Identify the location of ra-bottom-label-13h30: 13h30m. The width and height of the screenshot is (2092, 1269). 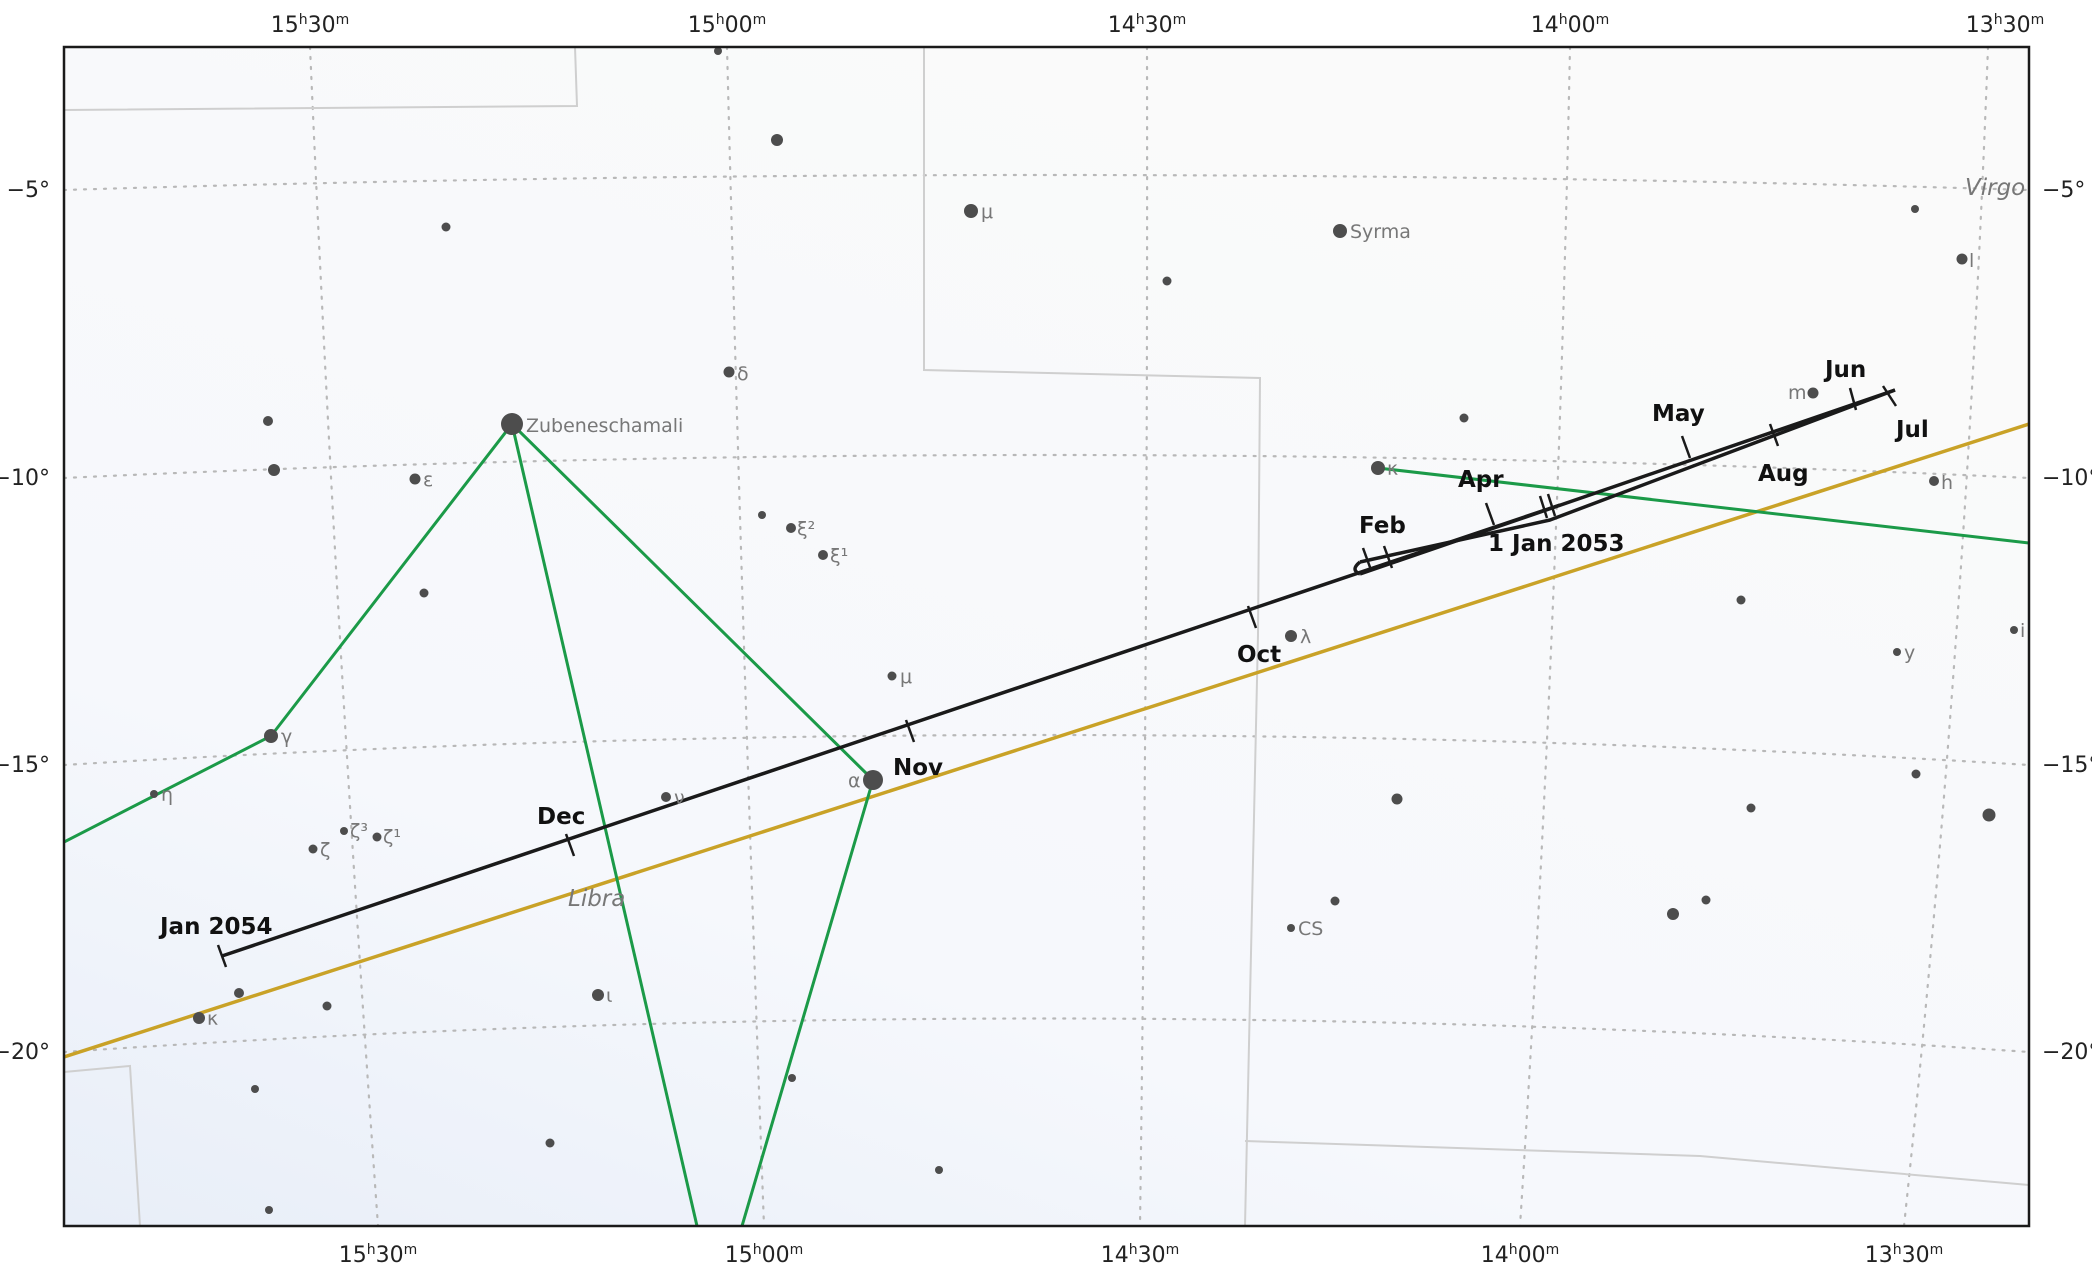
(1904, 1255).